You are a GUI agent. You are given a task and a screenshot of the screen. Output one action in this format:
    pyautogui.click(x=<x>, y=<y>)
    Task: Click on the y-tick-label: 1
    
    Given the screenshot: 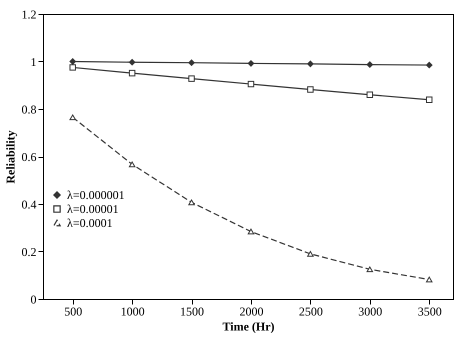 What is the action you would take?
    pyautogui.click(x=33, y=62)
    